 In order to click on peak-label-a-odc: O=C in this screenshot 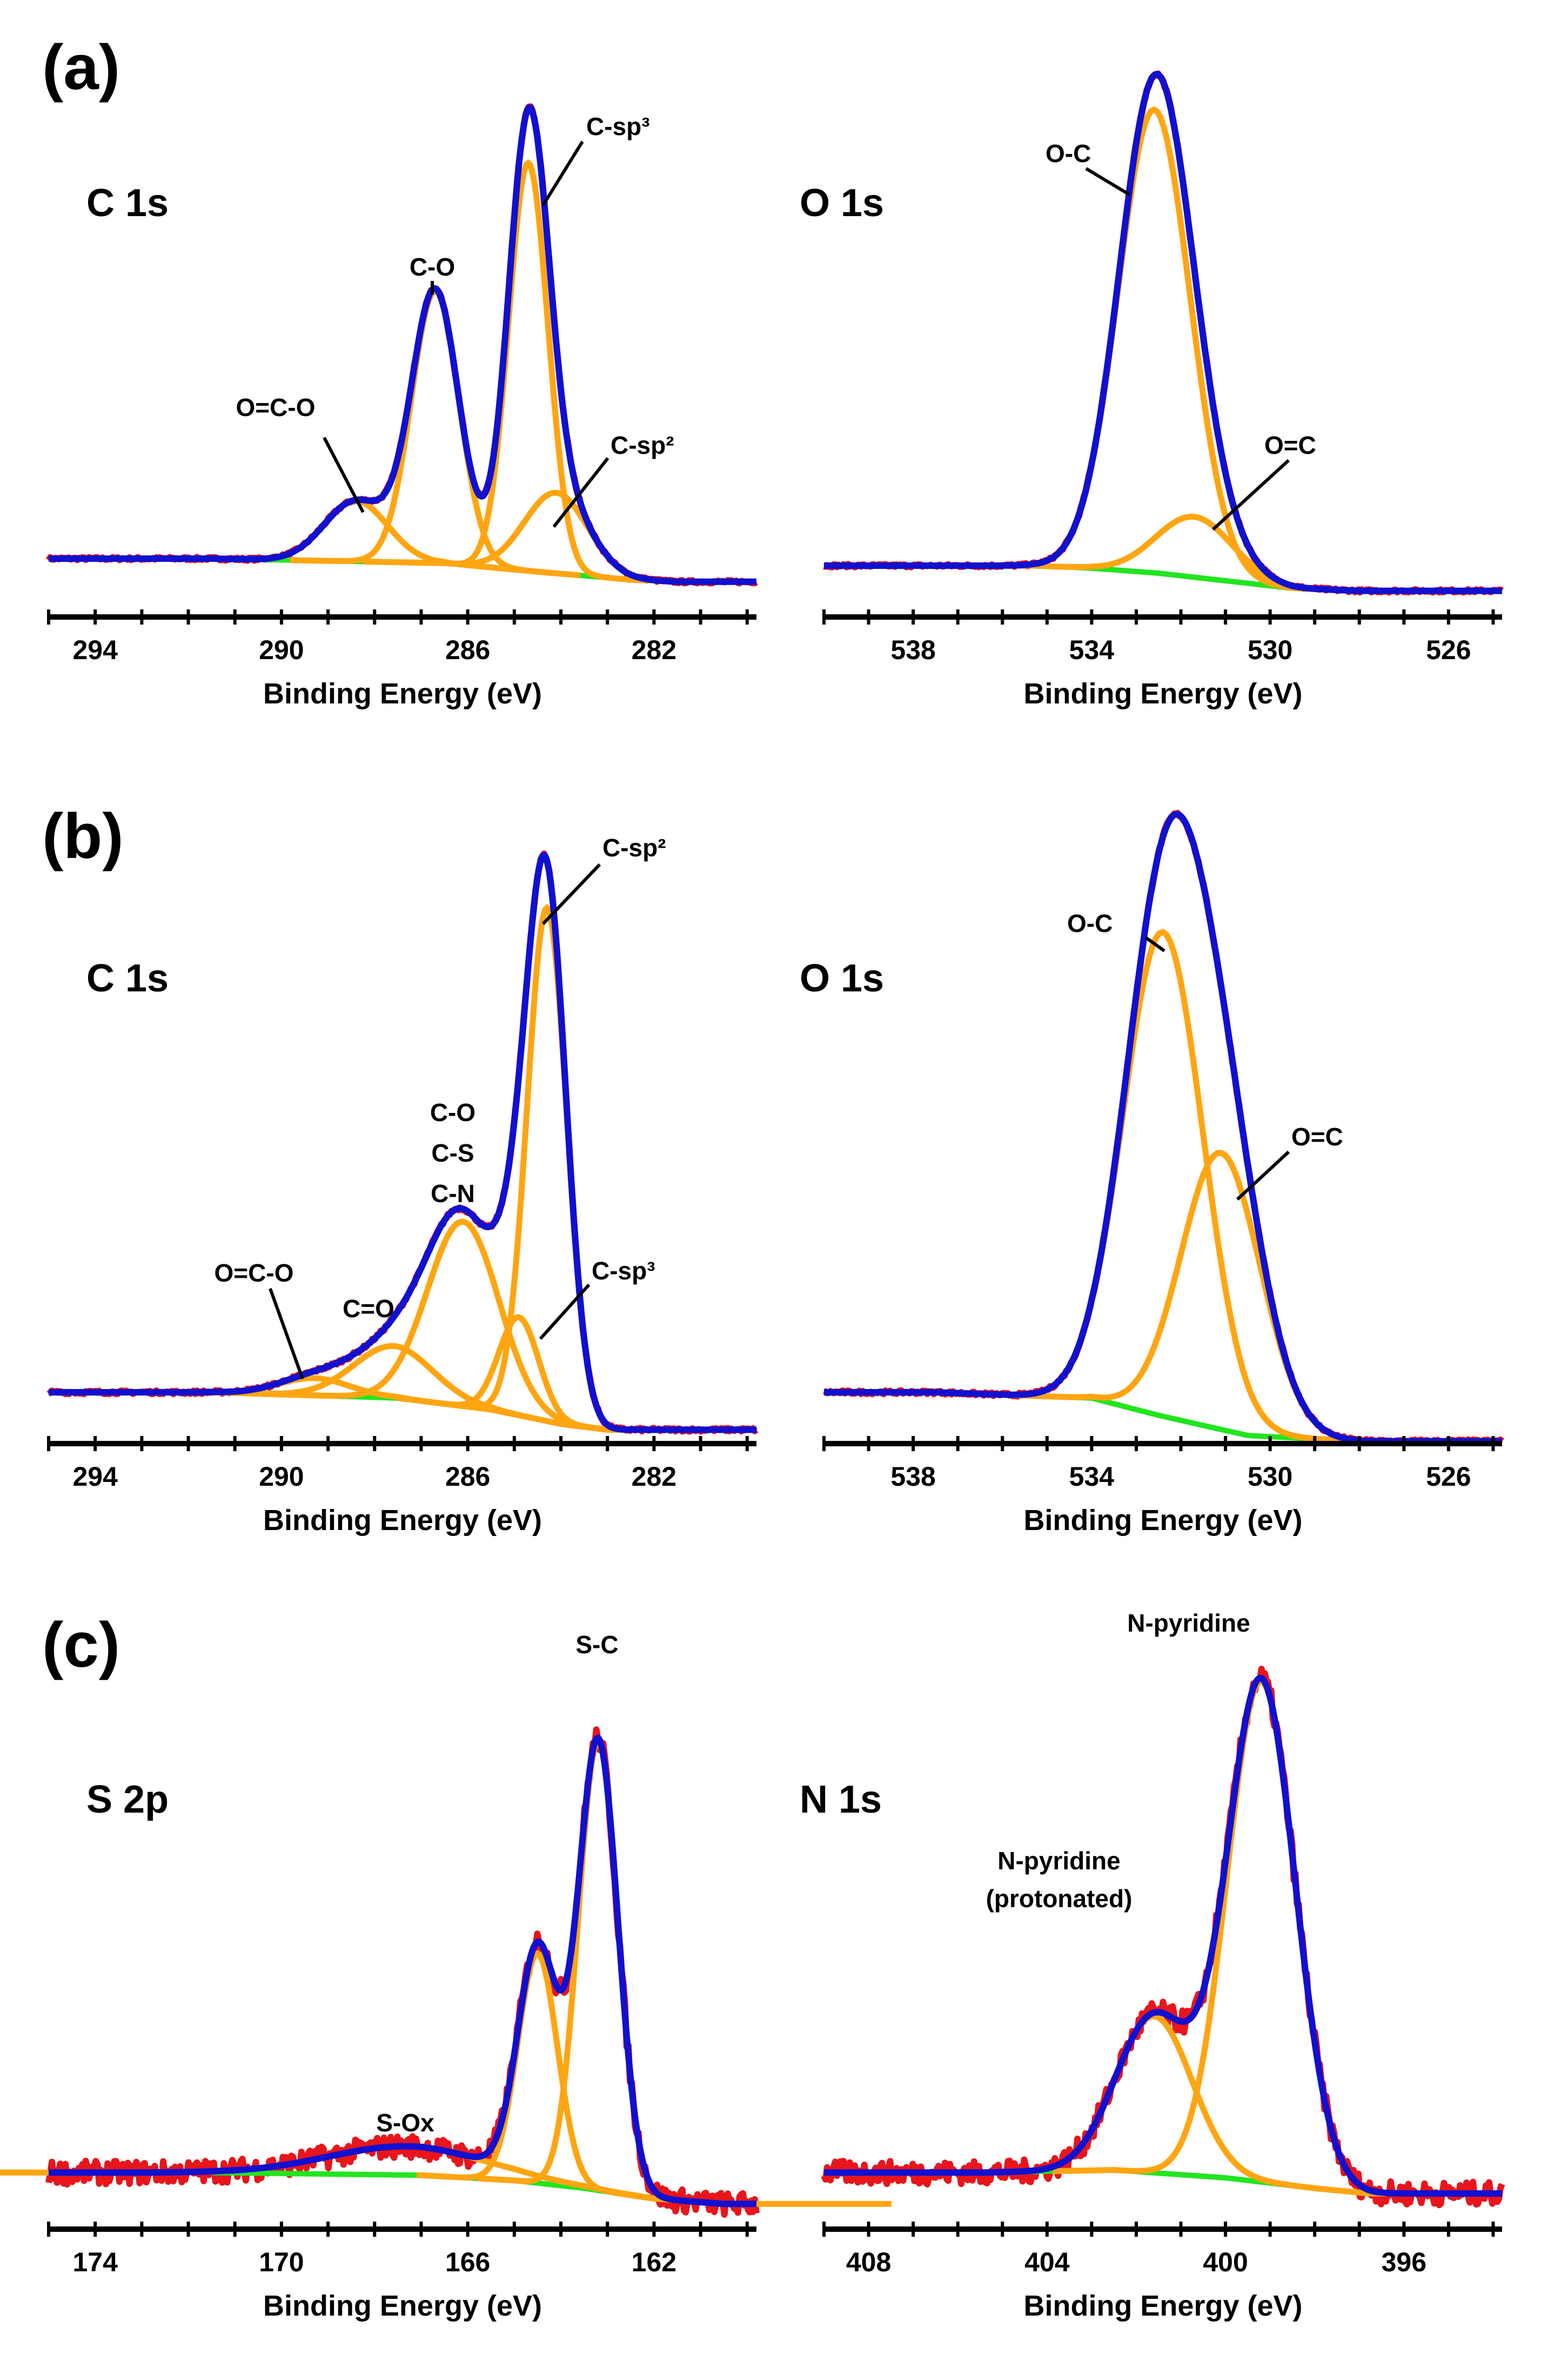, I will do `click(1290, 445)`.